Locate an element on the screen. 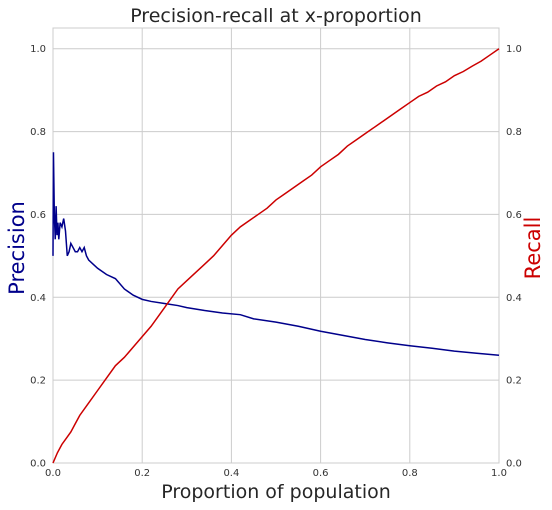 The image size is (552, 510). y-right-tick-label: 0.6 is located at coordinates (514, 215).